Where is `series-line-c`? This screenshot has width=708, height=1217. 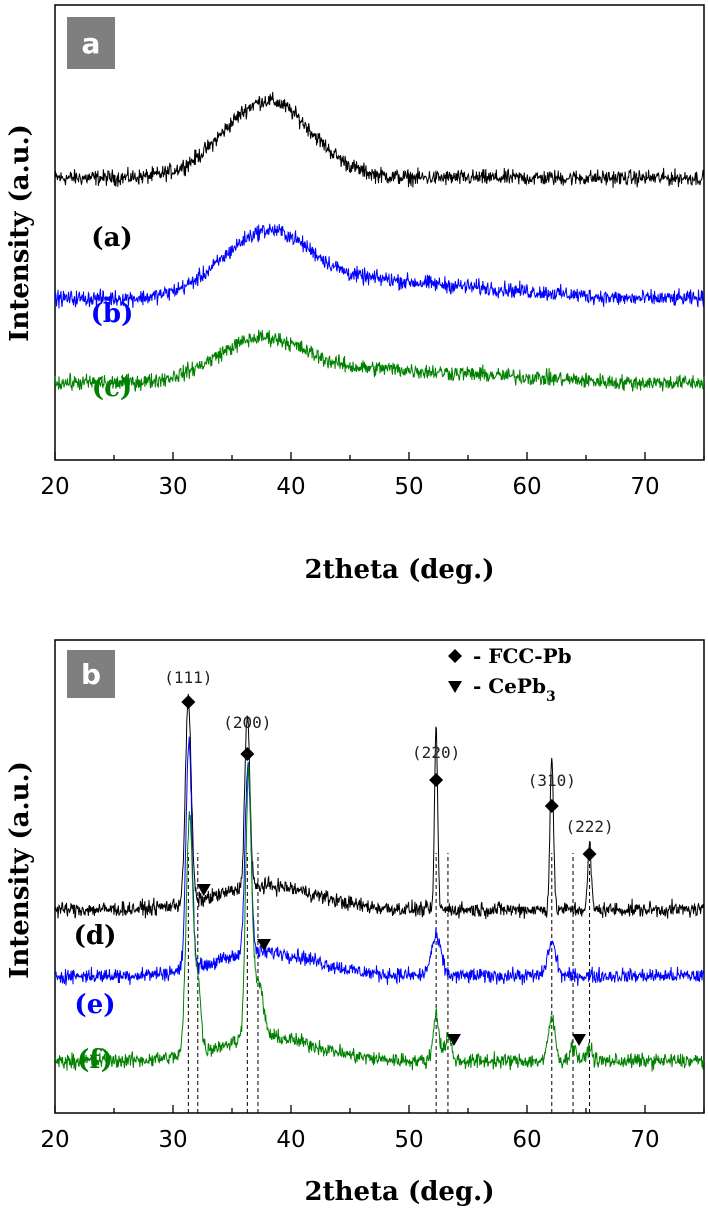 series-line-c is located at coordinates (379, 360).